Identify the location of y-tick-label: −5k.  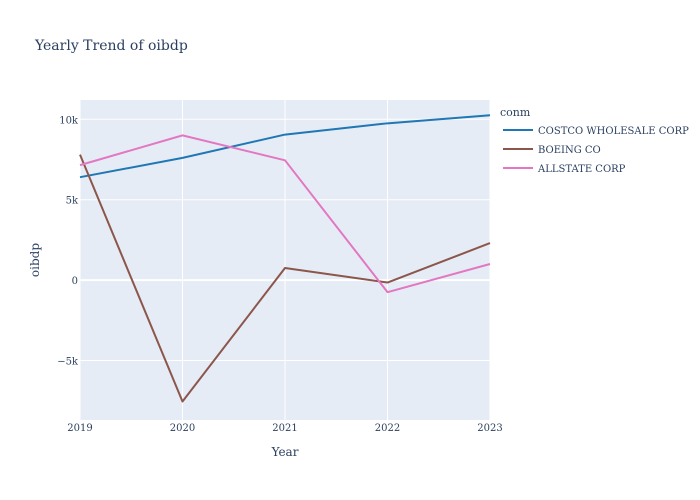
(68, 362).